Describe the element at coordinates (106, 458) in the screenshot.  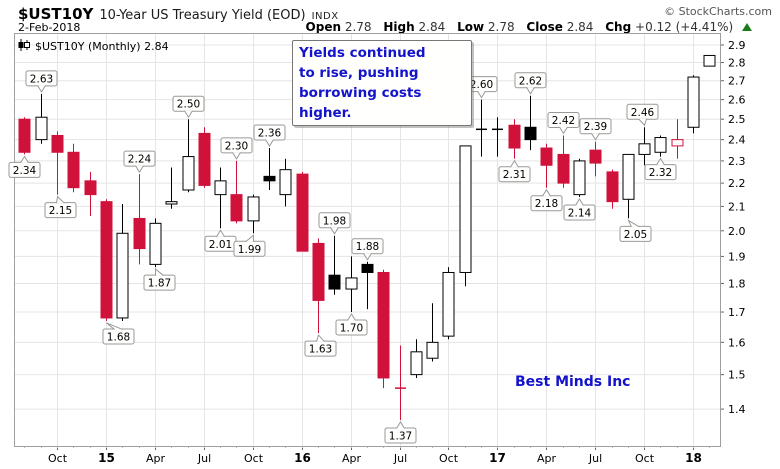
I see `x-axis-label: 15` at that location.